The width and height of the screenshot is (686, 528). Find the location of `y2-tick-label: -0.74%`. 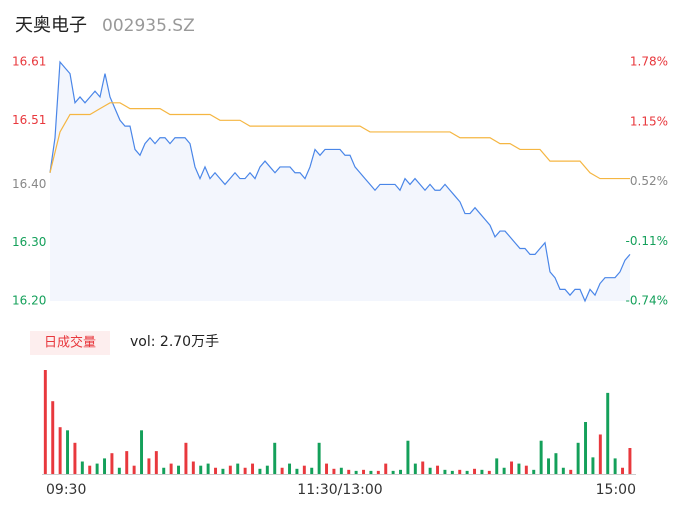

y2-tick-label: -0.74% is located at coordinates (647, 301).